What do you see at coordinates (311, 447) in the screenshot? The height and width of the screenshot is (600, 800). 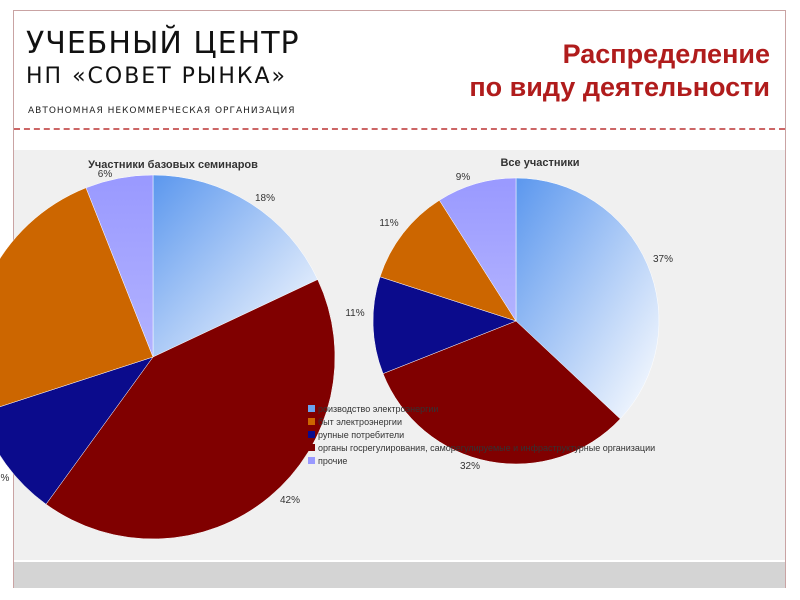 I see `legend-swatch-organizations` at bounding box center [311, 447].